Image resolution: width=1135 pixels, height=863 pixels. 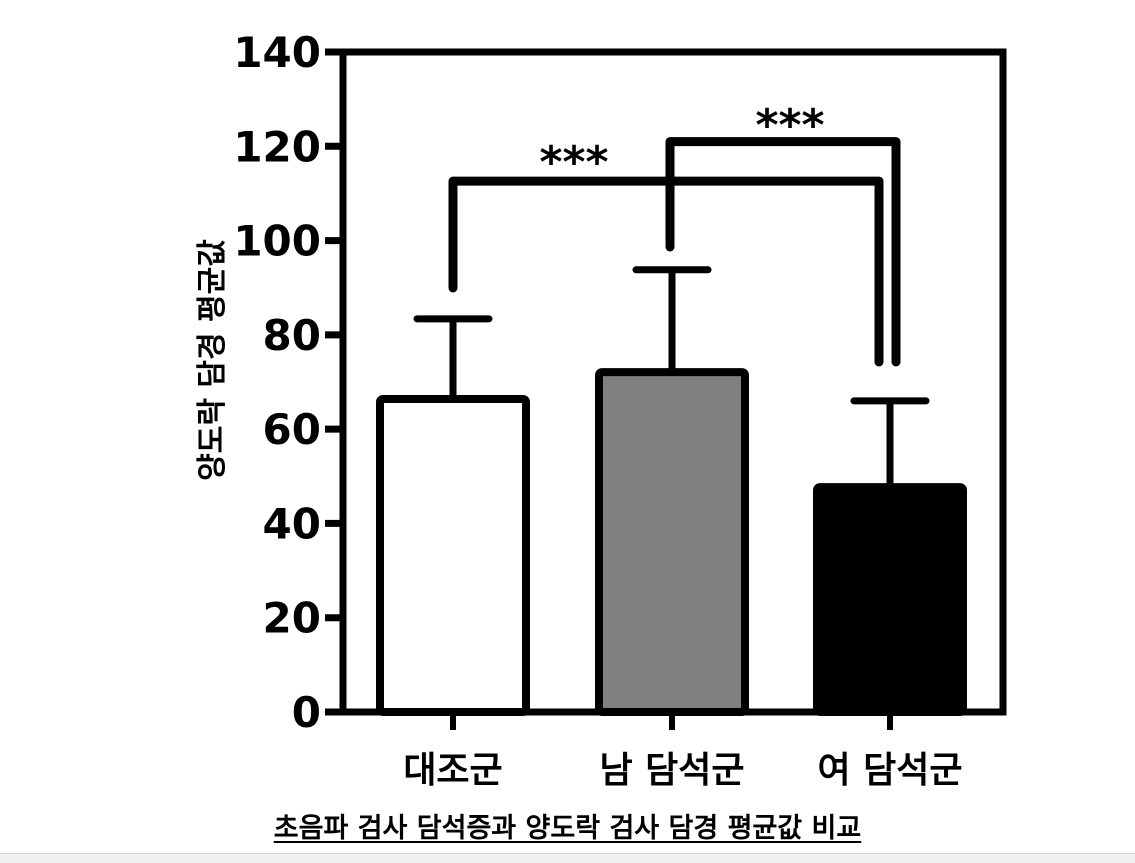 I want to click on x-tick-label: 남 담석군, so click(x=671, y=770).